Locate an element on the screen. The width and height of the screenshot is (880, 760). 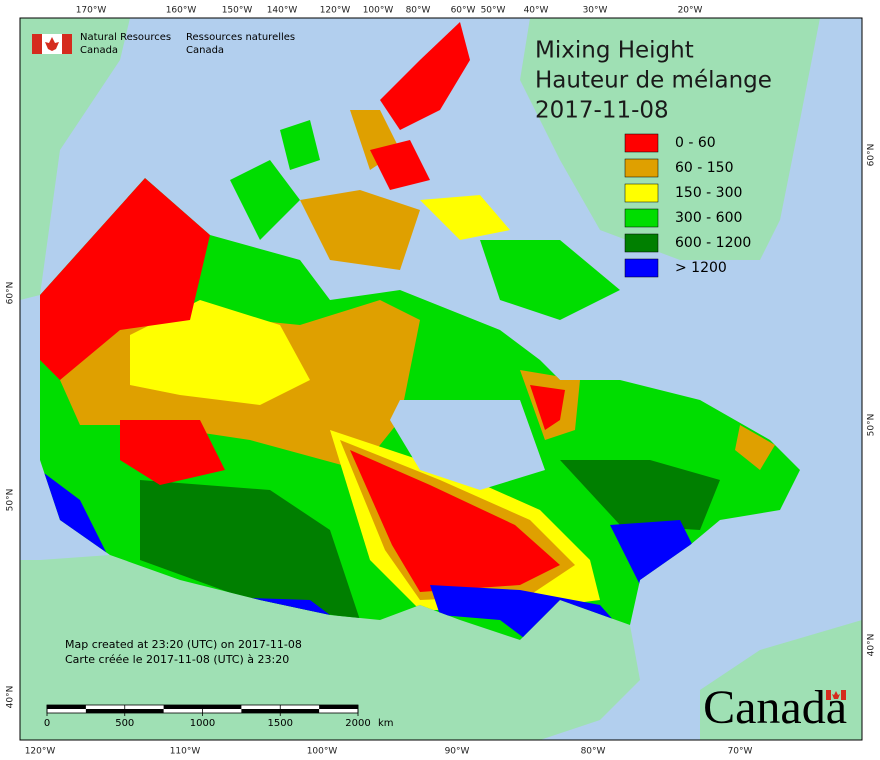
header-fr: Ressources naturelles is located at coordinates (240, 37).